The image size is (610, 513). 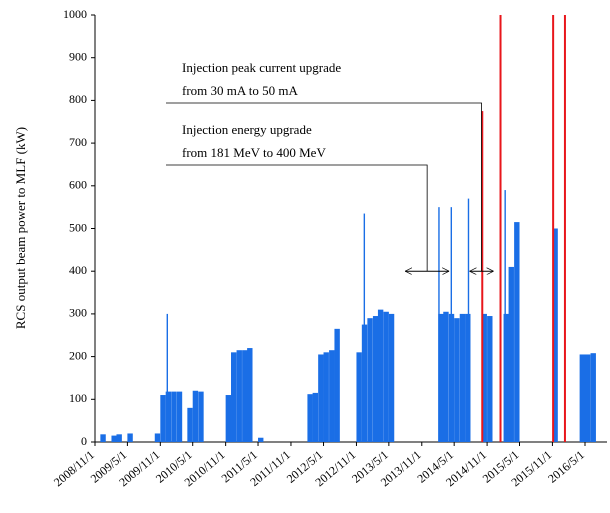 I want to click on y-tick-label: 800, so click(x=78, y=99).